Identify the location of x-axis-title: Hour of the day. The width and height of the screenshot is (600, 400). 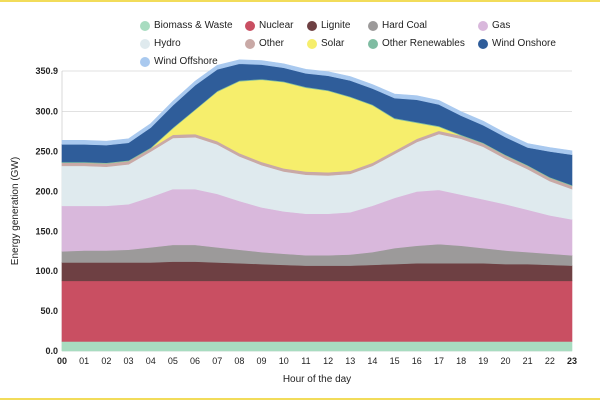
(317, 379).